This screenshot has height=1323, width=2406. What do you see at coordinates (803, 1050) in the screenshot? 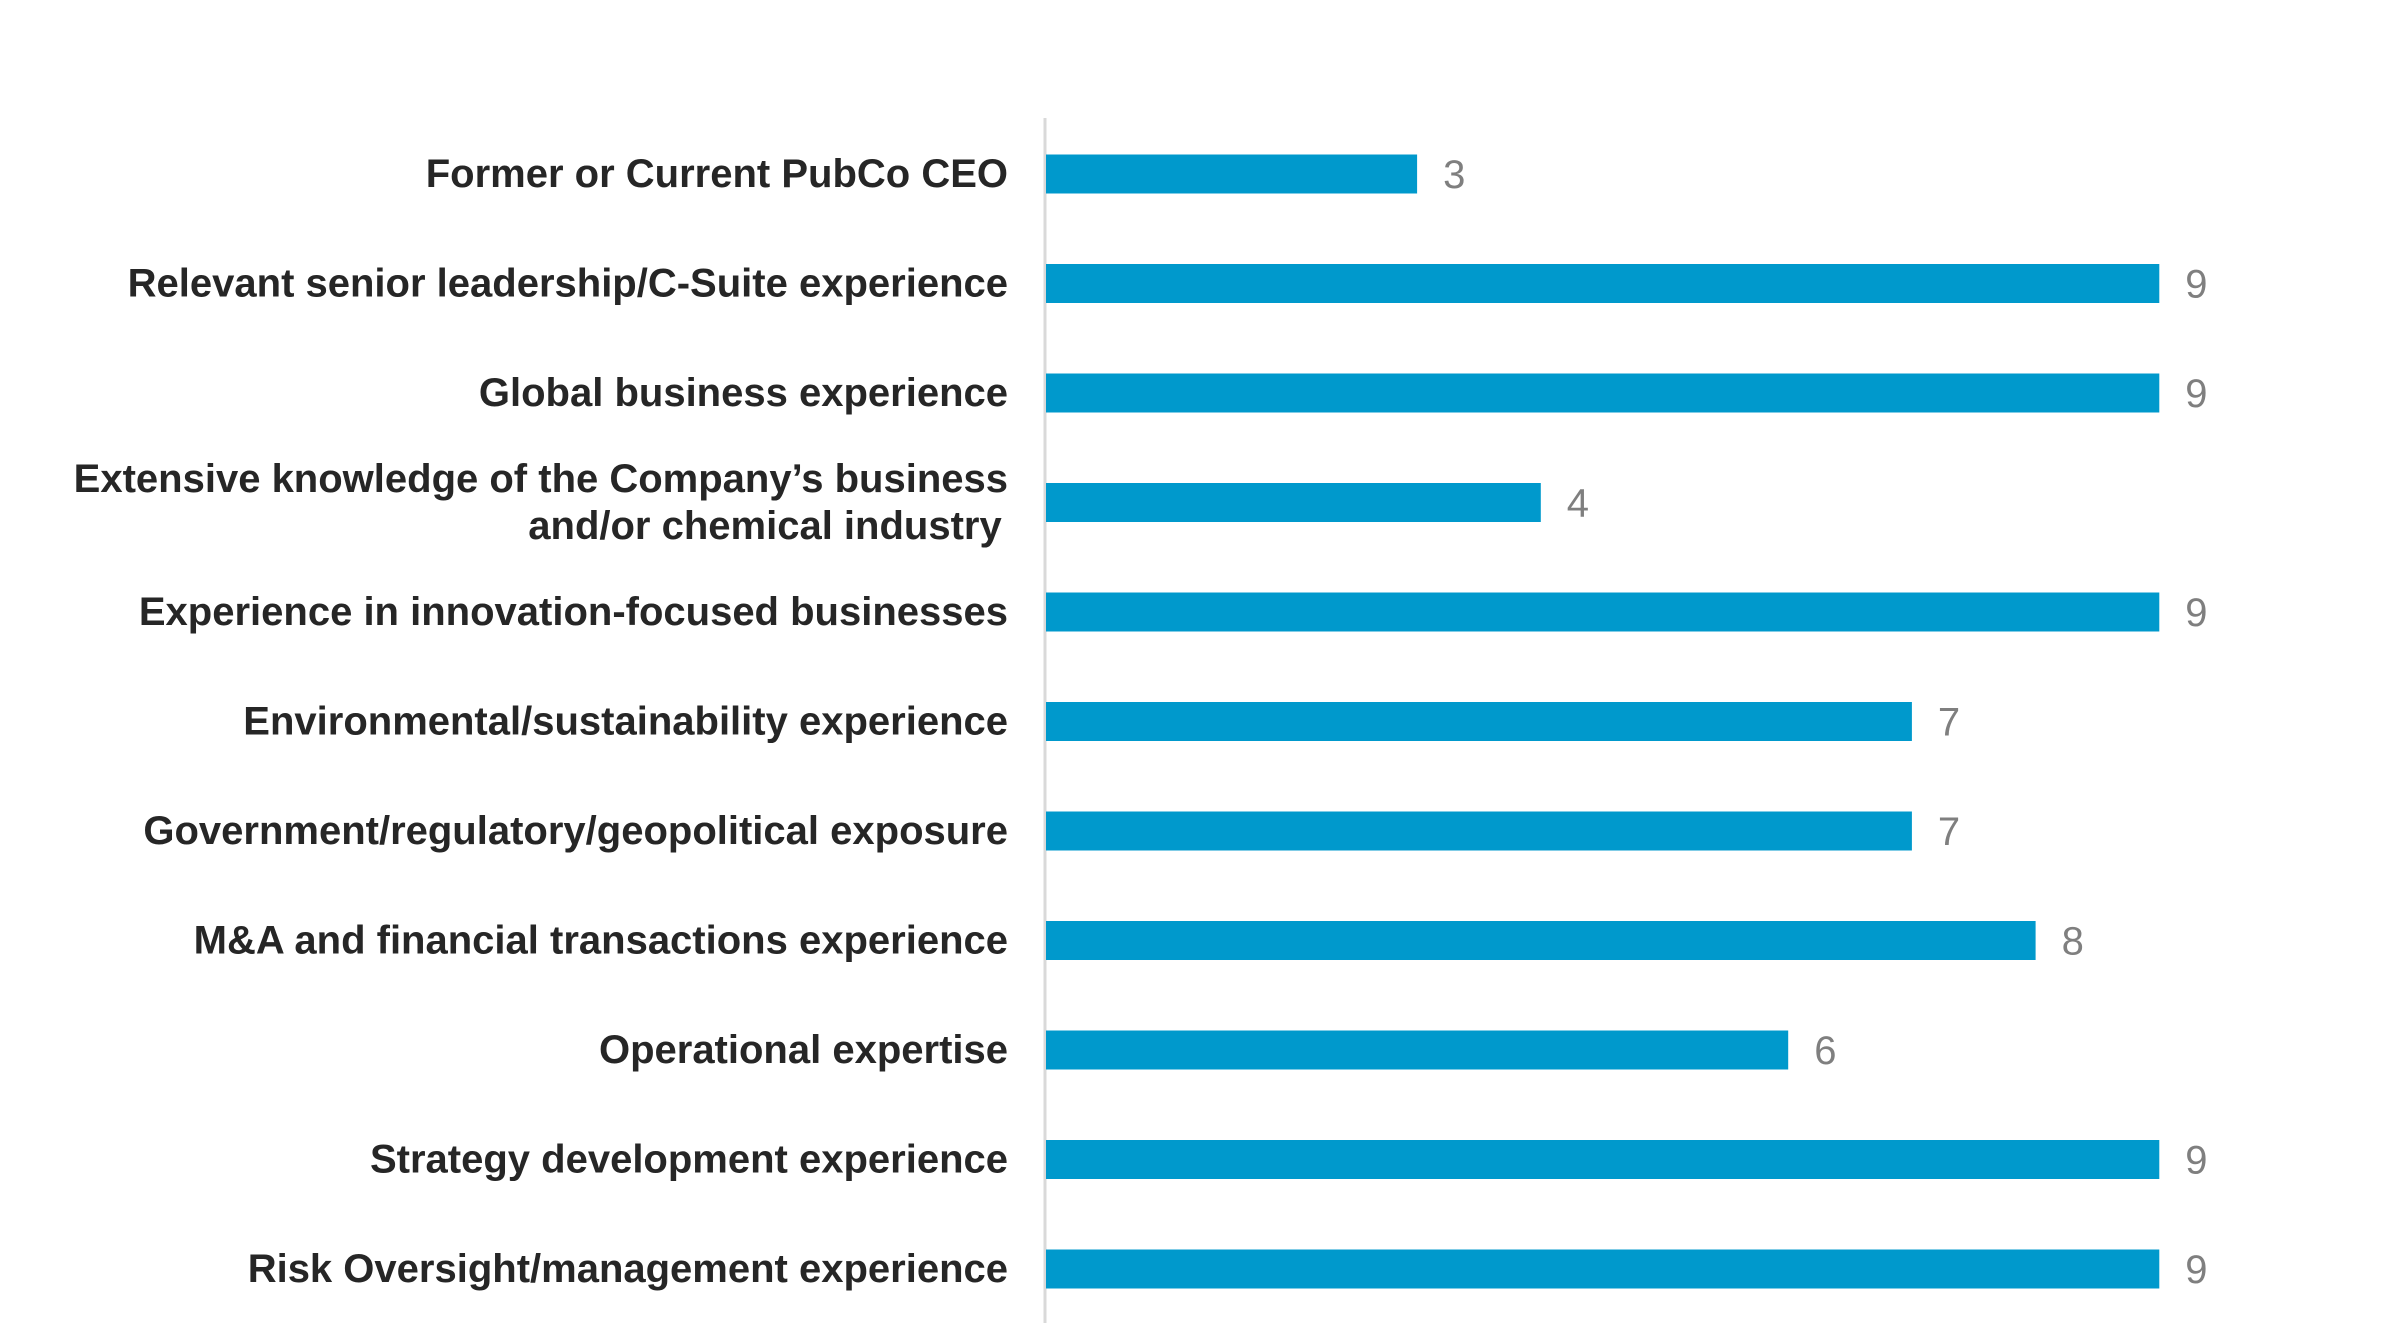
I see `category-label-operational-expertise: Operational expertise` at bounding box center [803, 1050].